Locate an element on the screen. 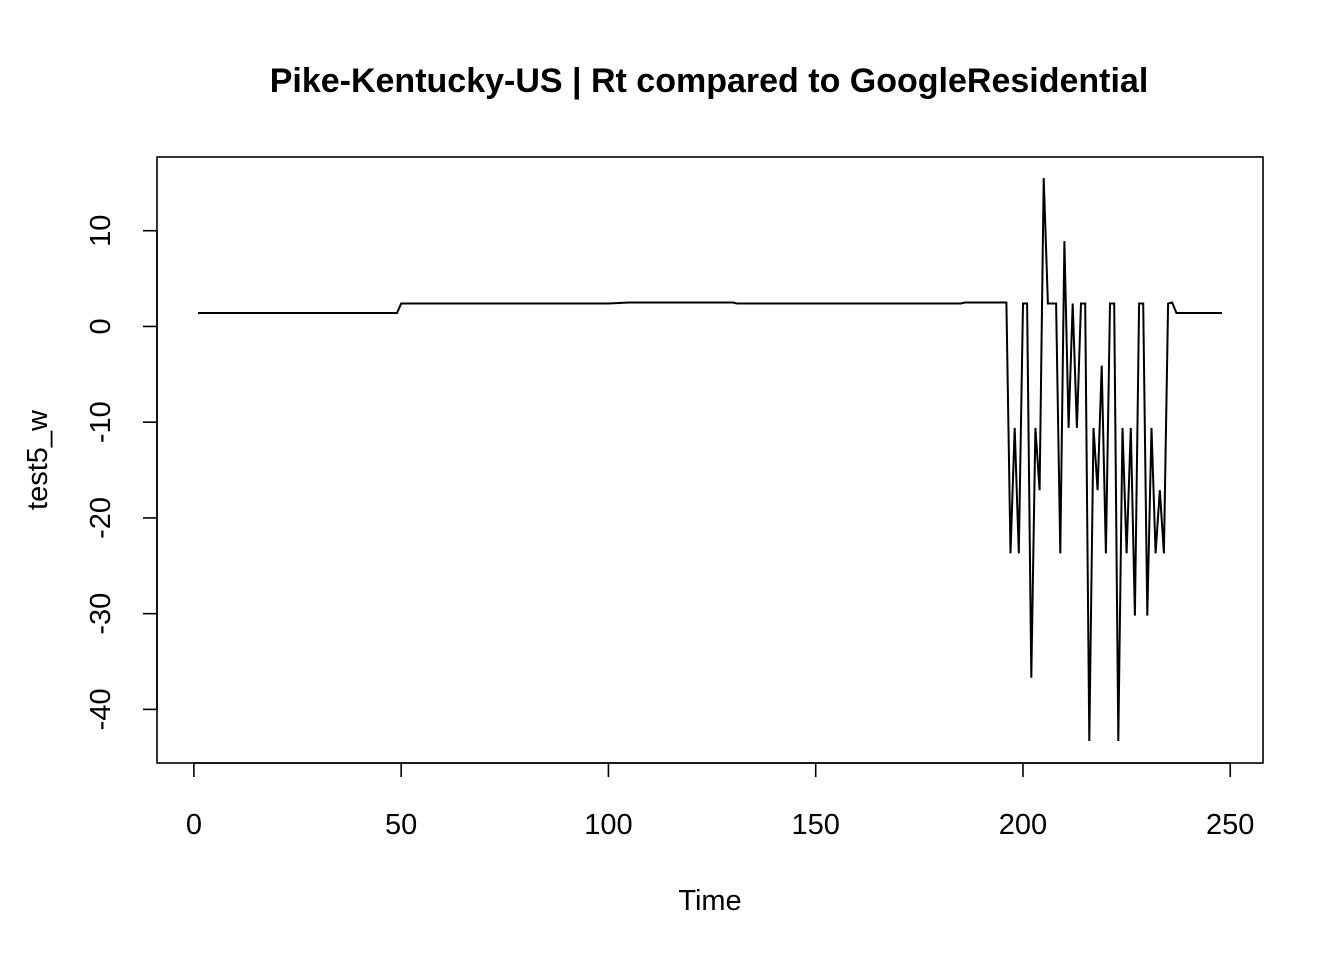 Image resolution: width=1344 pixels, height=960 pixels. y-tick-label: -30 is located at coordinates (101, 614).